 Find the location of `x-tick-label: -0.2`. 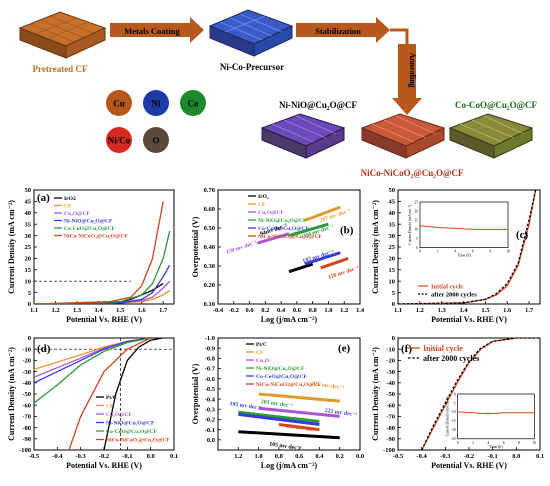

x-tick-label: -0.2 is located at coordinates (104, 456).